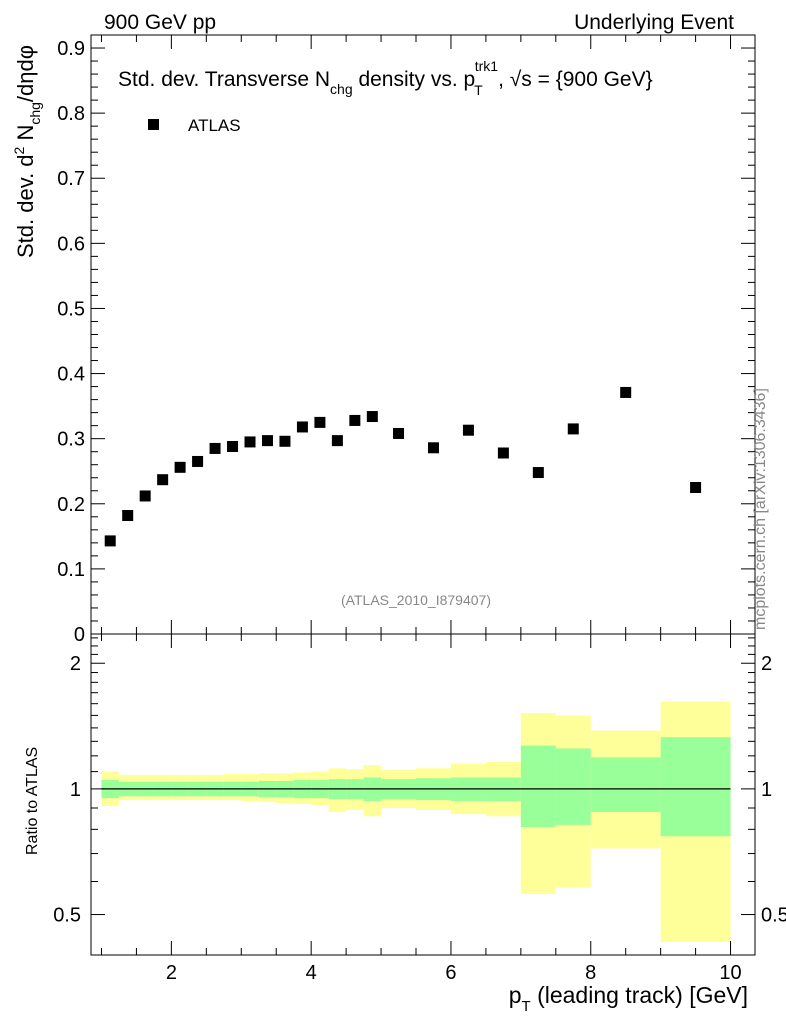 This screenshot has width=786, height=1024. Describe the element at coordinates (450, 973) in the screenshot. I see `x-tick-label: 6` at that location.